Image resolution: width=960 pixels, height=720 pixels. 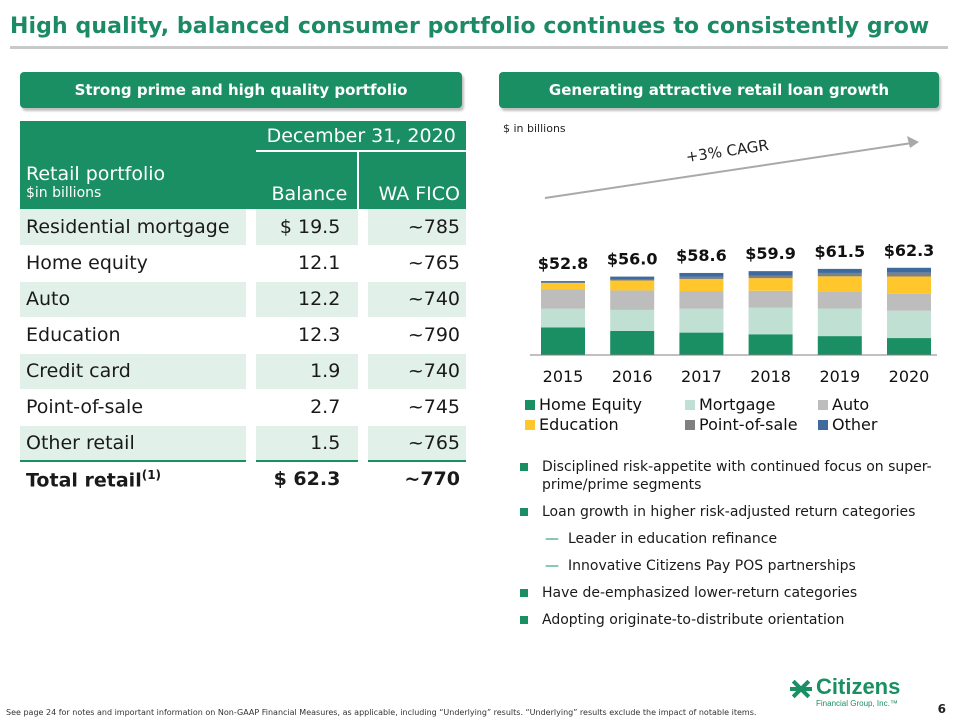 I want to click on total-fico: ~770, so click(x=417, y=479).